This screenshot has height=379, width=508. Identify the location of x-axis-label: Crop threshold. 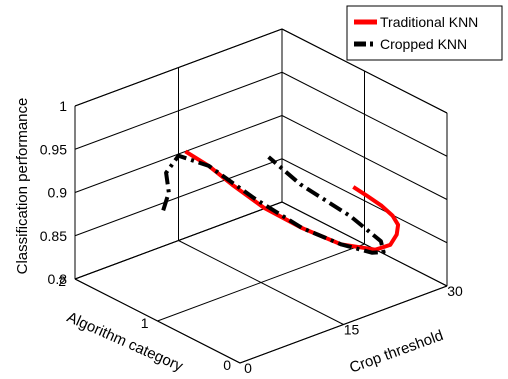
(396, 352).